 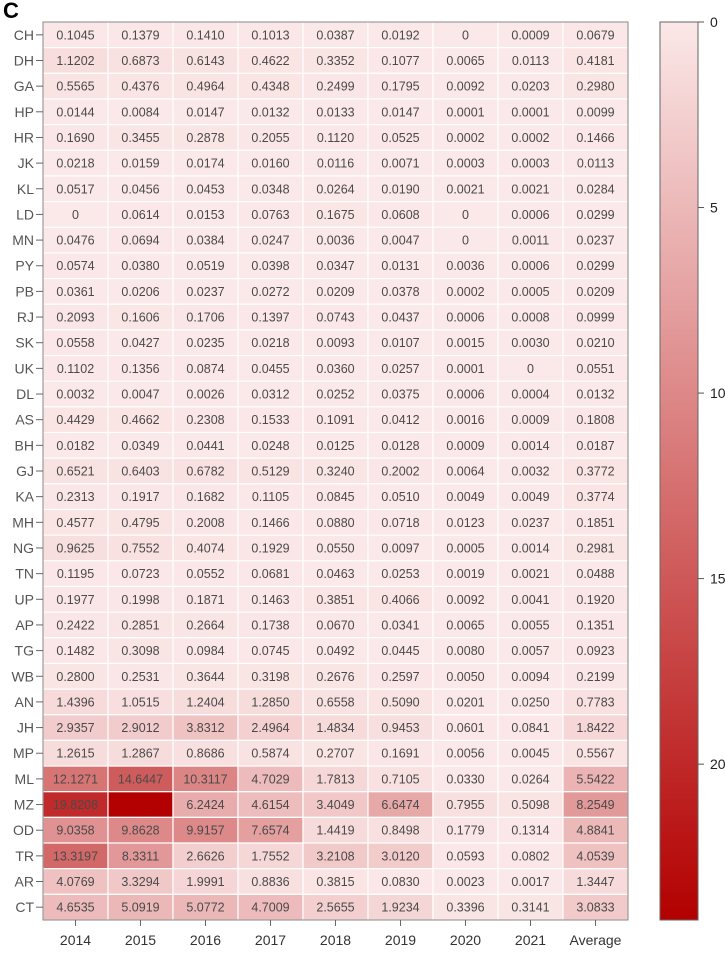 What do you see at coordinates (595, 882) in the screenshot?
I see `cell-value-label: 1.3447` at bounding box center [595, 882].